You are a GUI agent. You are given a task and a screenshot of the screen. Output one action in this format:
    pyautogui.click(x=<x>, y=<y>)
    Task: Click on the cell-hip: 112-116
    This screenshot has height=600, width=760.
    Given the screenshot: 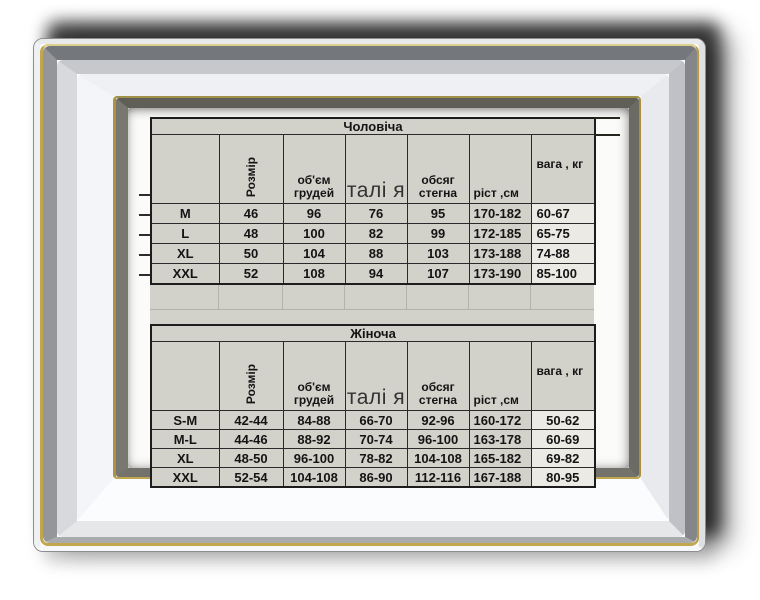 What is the action you would take?
    pyautogui.click(x=438, y=477)
    